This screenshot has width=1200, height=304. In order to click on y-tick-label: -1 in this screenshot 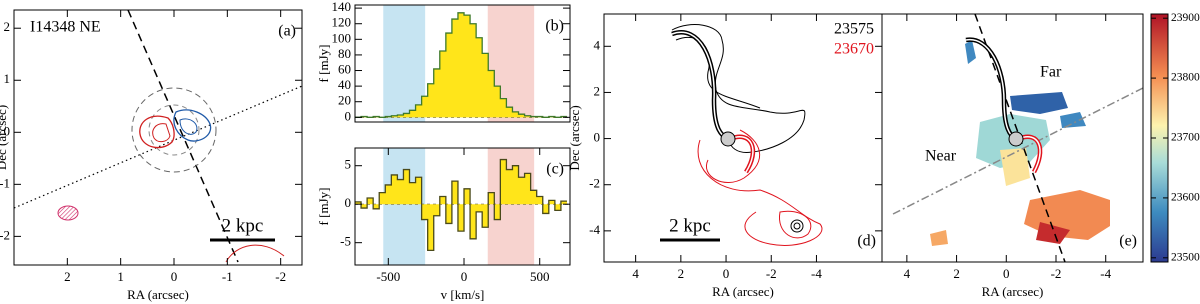, I will do `click(5, 182)`.